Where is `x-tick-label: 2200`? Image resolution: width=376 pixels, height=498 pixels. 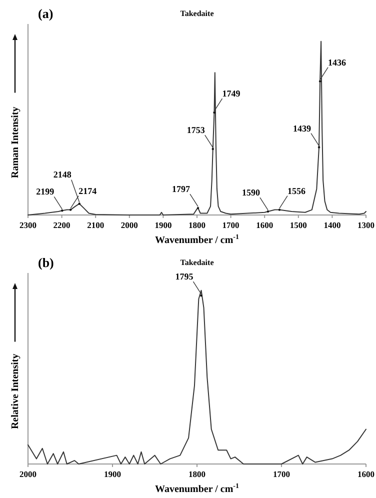 x-tick-label: 2200 is located at coordinates (61, 225).